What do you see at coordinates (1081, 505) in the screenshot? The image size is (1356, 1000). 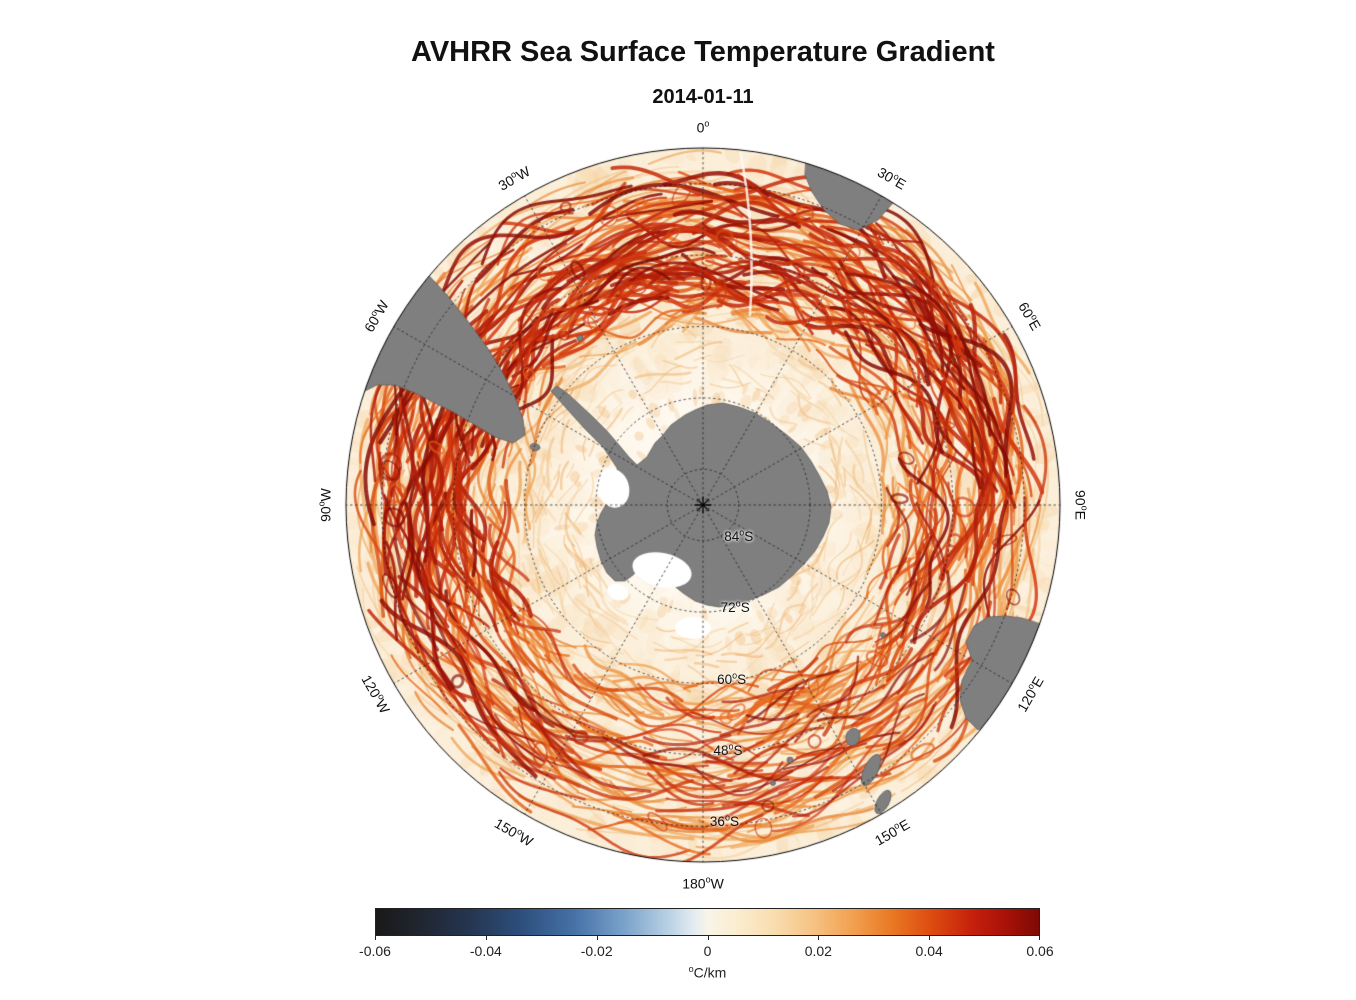 I see `meridian-label-90E: 90oE` at bounding box center [1081, 505].